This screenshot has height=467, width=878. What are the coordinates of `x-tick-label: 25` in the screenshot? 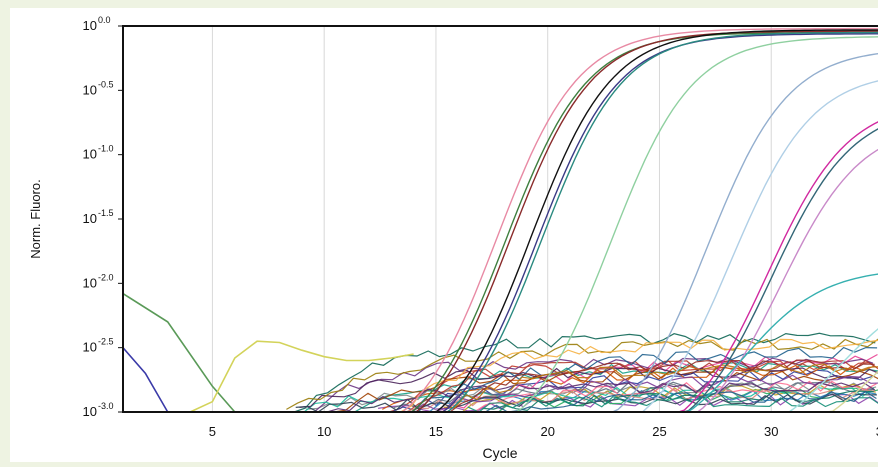 It's located at (659, 431).